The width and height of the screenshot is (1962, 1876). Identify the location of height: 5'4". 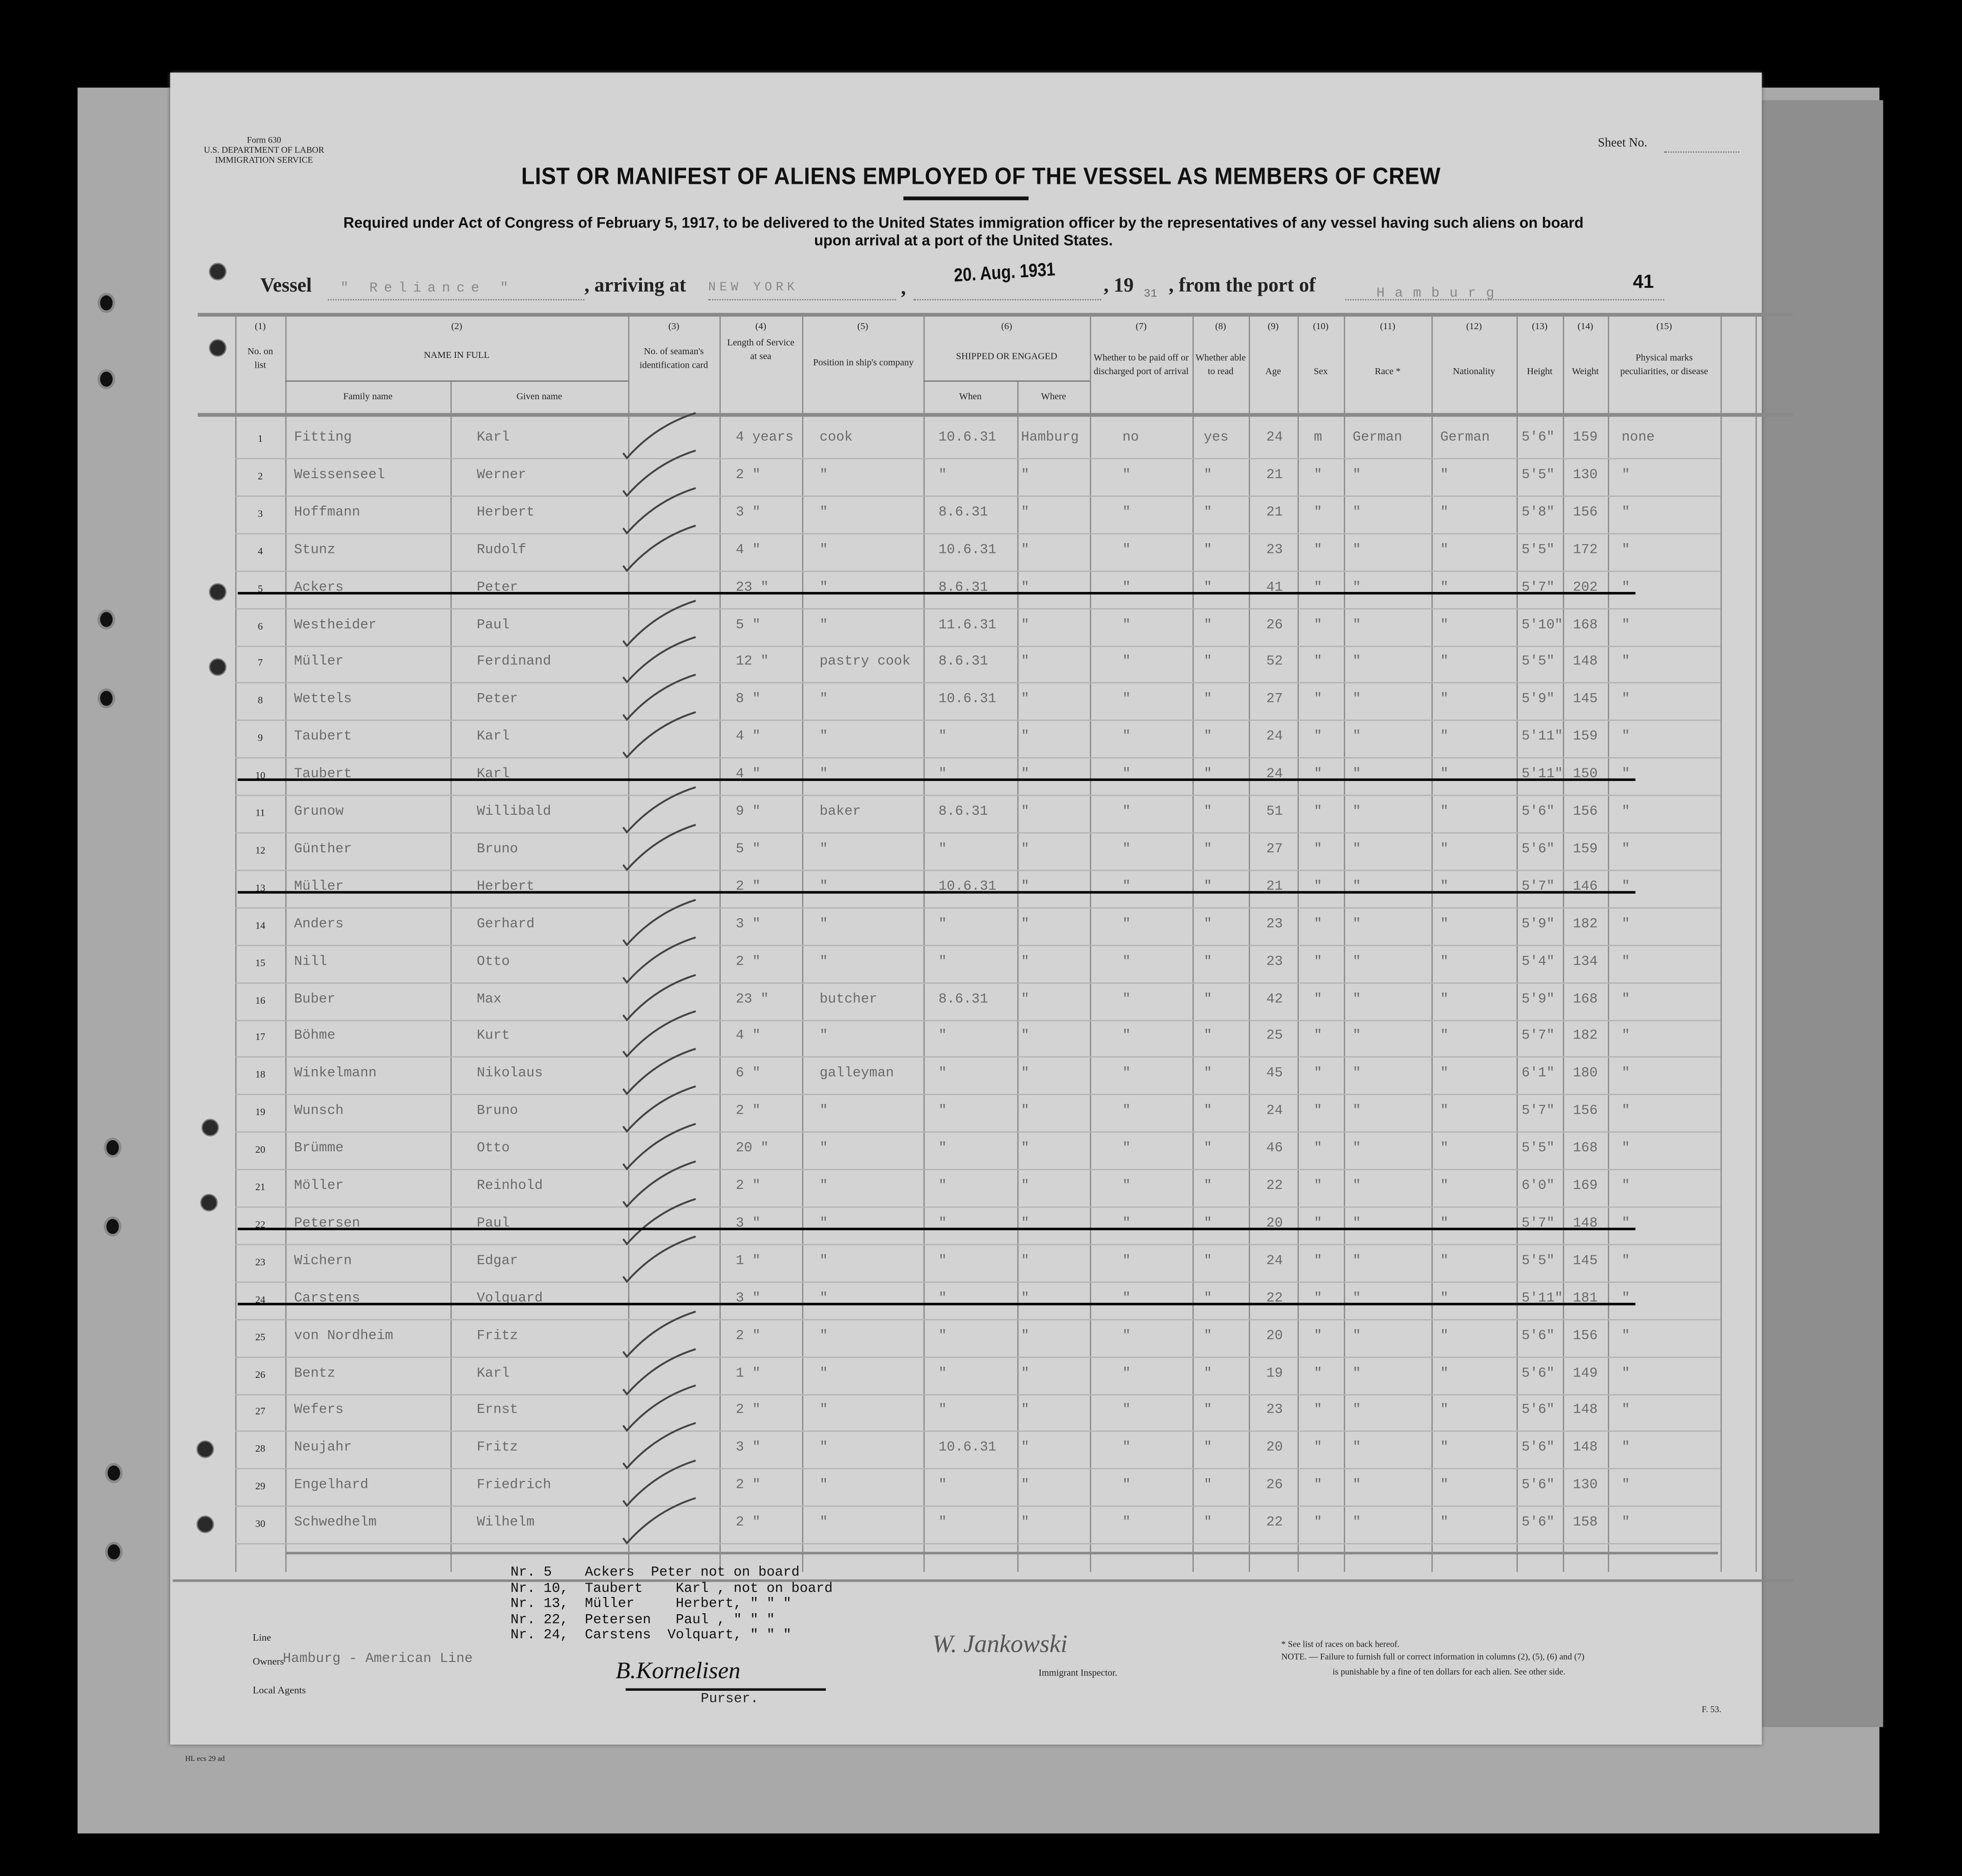
(1539, 962).